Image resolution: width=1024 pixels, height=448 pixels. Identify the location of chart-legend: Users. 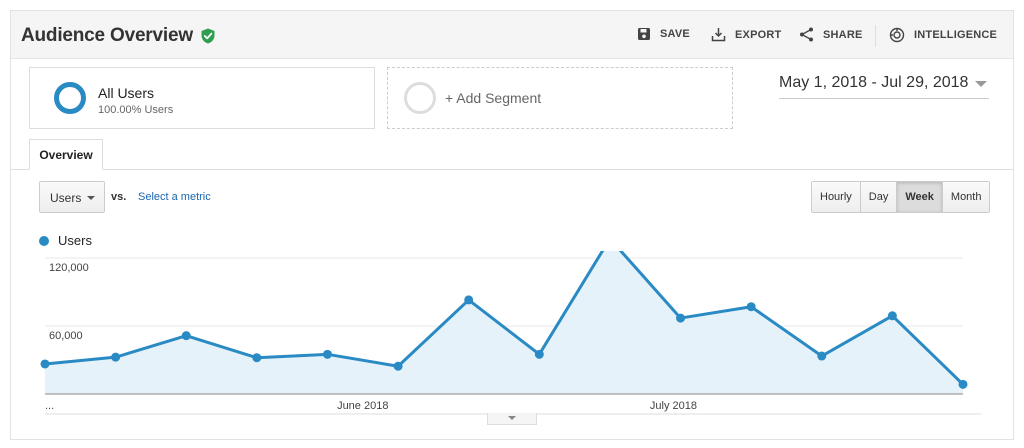
(65, 240).